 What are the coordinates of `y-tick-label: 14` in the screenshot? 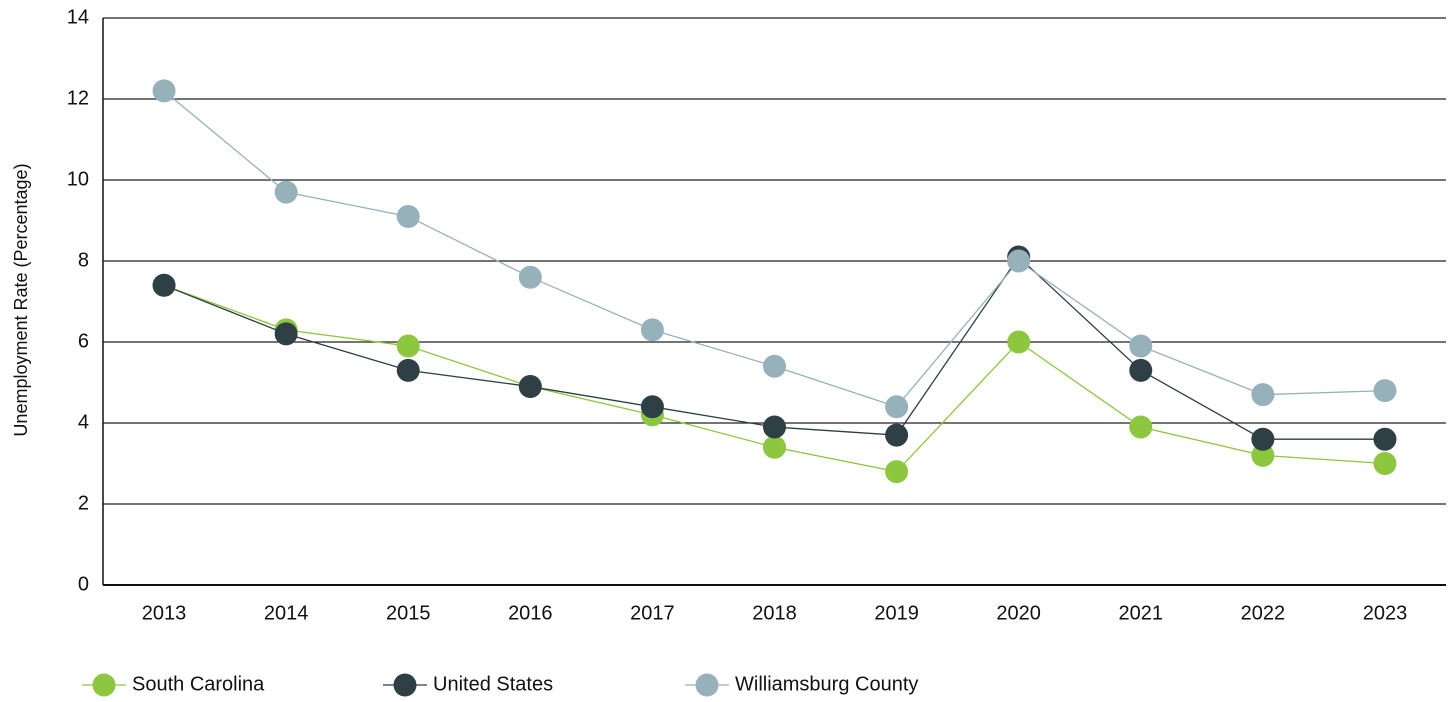 It's located at (78, 17).